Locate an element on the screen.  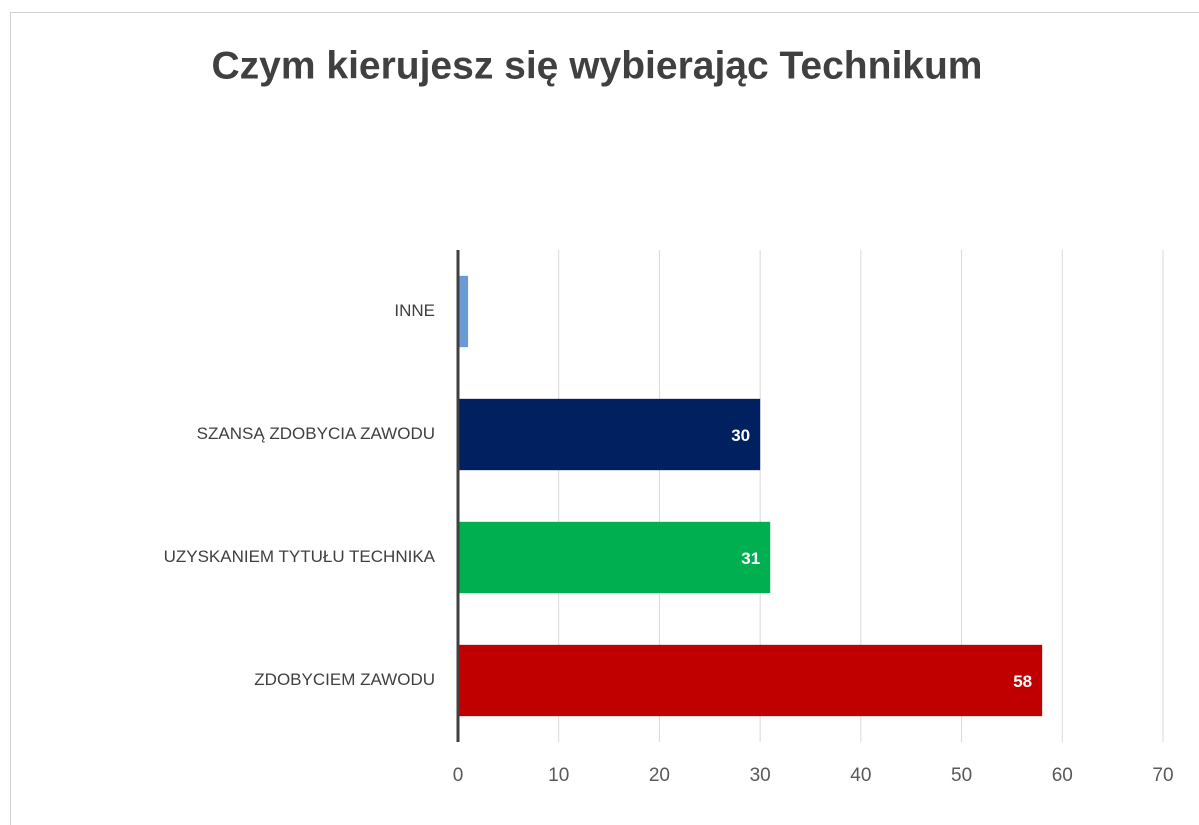
x-tick-label: 70 is located at coordinates (1162, 775).